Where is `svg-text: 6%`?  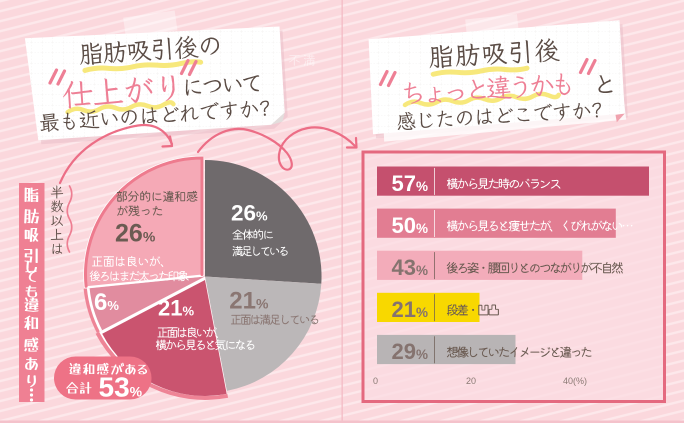
svg-text: 6% is located at coordinates (106, 302).